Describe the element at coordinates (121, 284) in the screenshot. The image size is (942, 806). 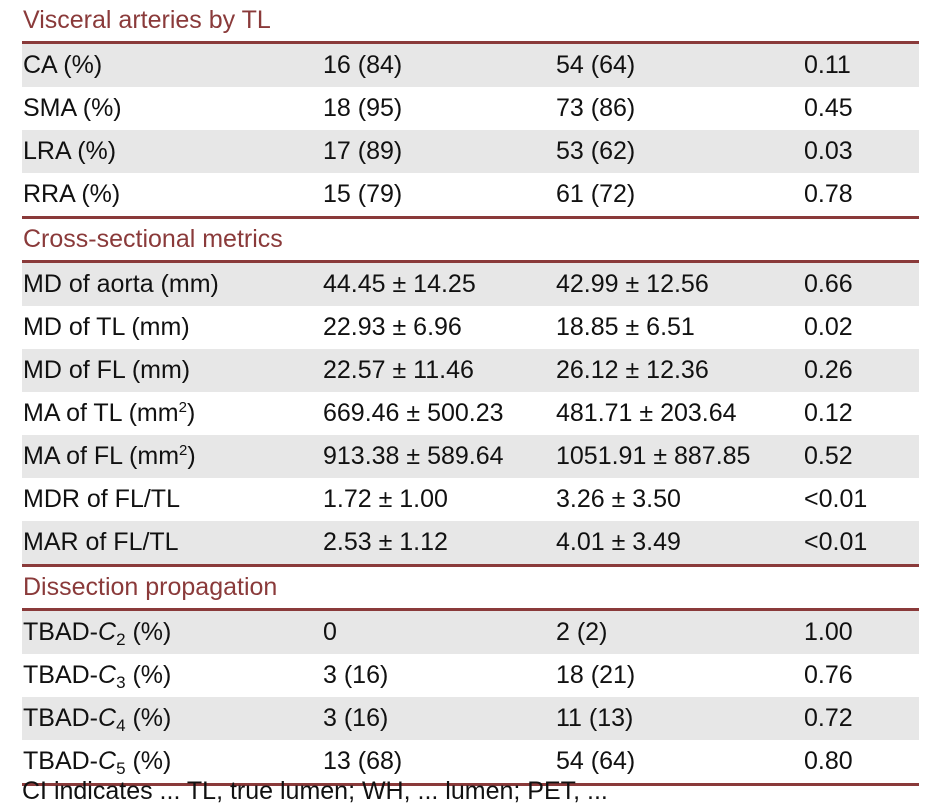
I see `row-label: MD of aorta (mm)` at that location.